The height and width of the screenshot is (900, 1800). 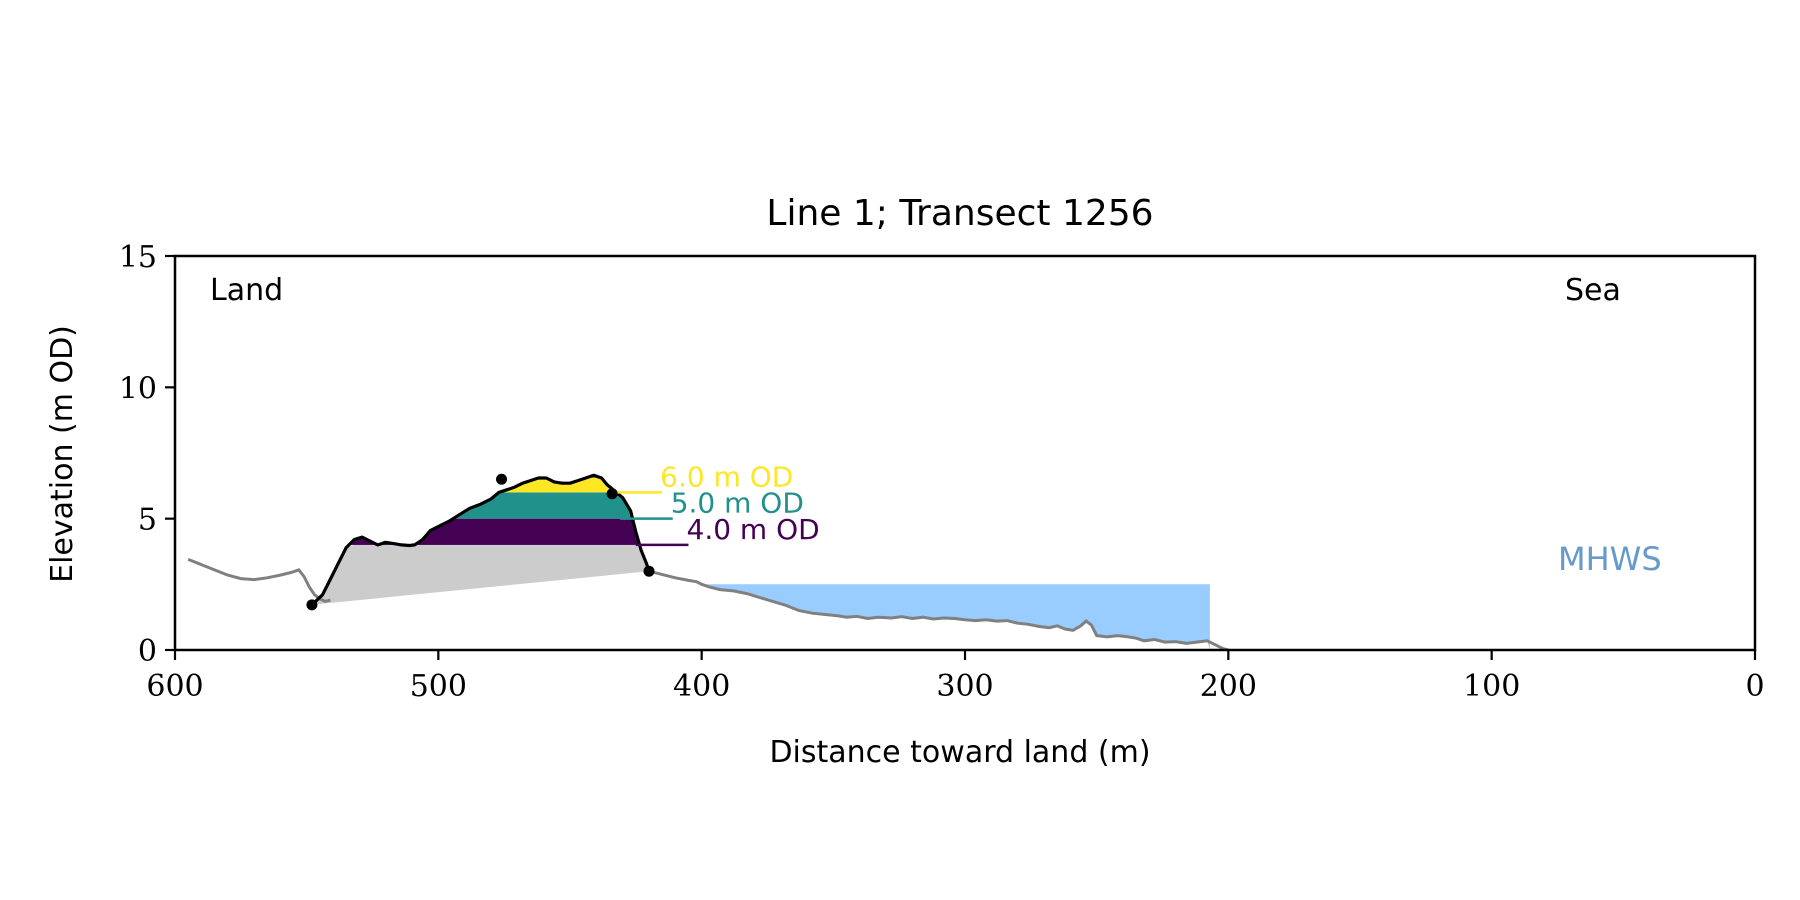 I want to click on level-label-0: 4.0 m OD, so click(x=753, y=529).